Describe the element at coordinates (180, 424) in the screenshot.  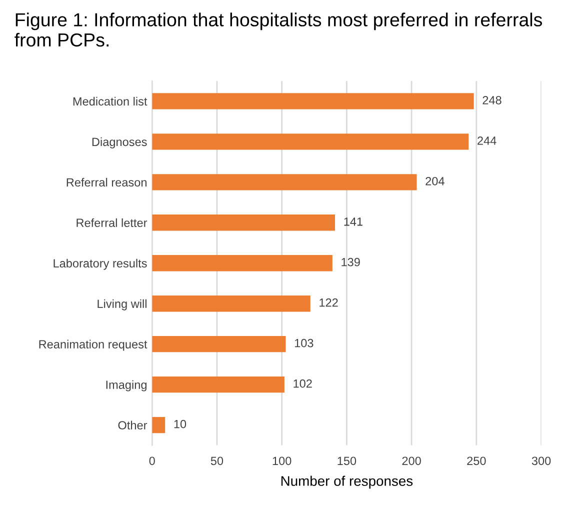
I see `data-label: 10` at that location.